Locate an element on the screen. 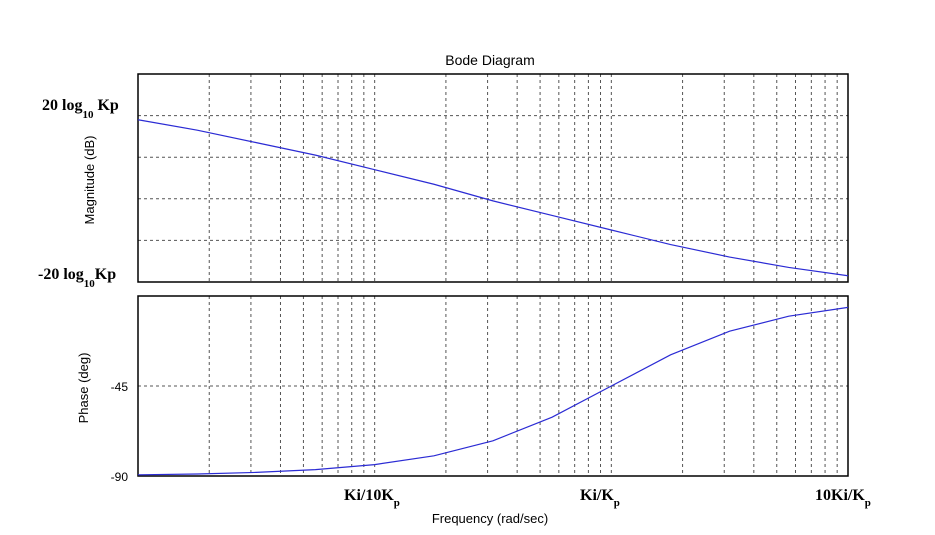  phase-ytick-neg45: -45 is located at coordinates (120, 387).